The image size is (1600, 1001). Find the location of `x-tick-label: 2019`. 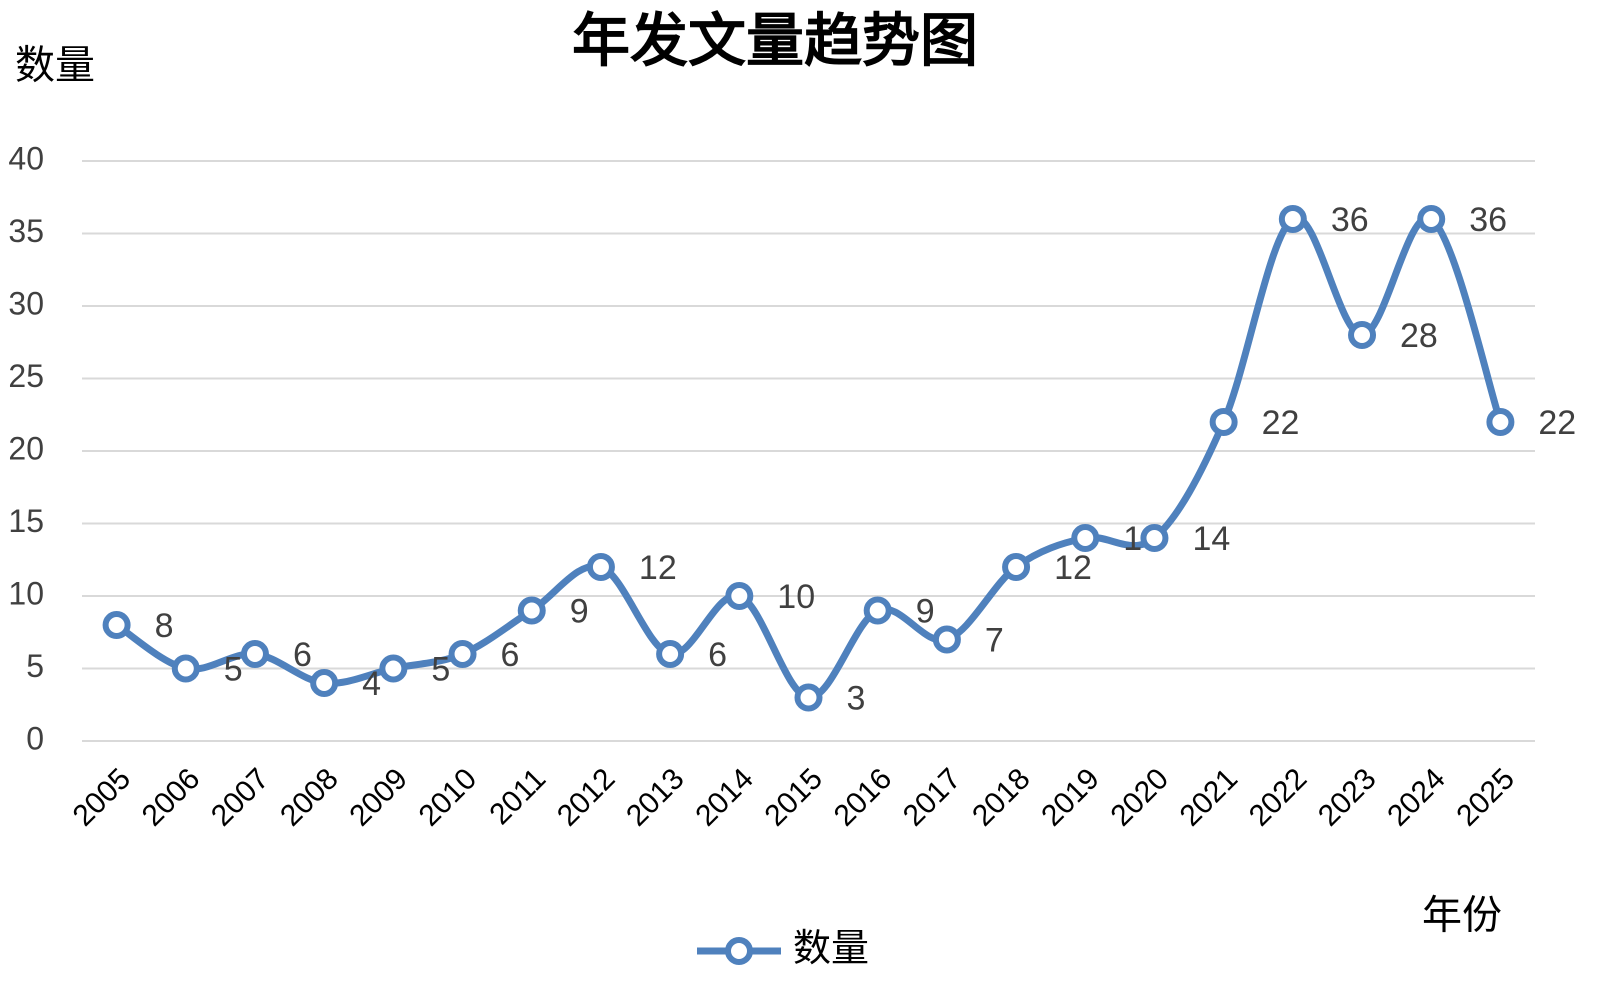

x-tick-label: 2019 is located at coordinates (1070, 797).